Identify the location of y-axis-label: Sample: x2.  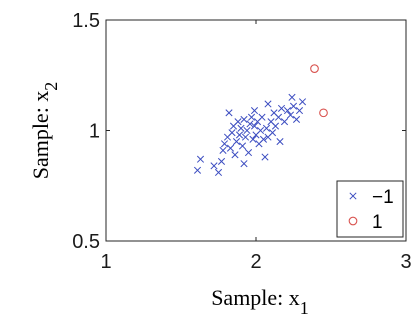
(44, 131).